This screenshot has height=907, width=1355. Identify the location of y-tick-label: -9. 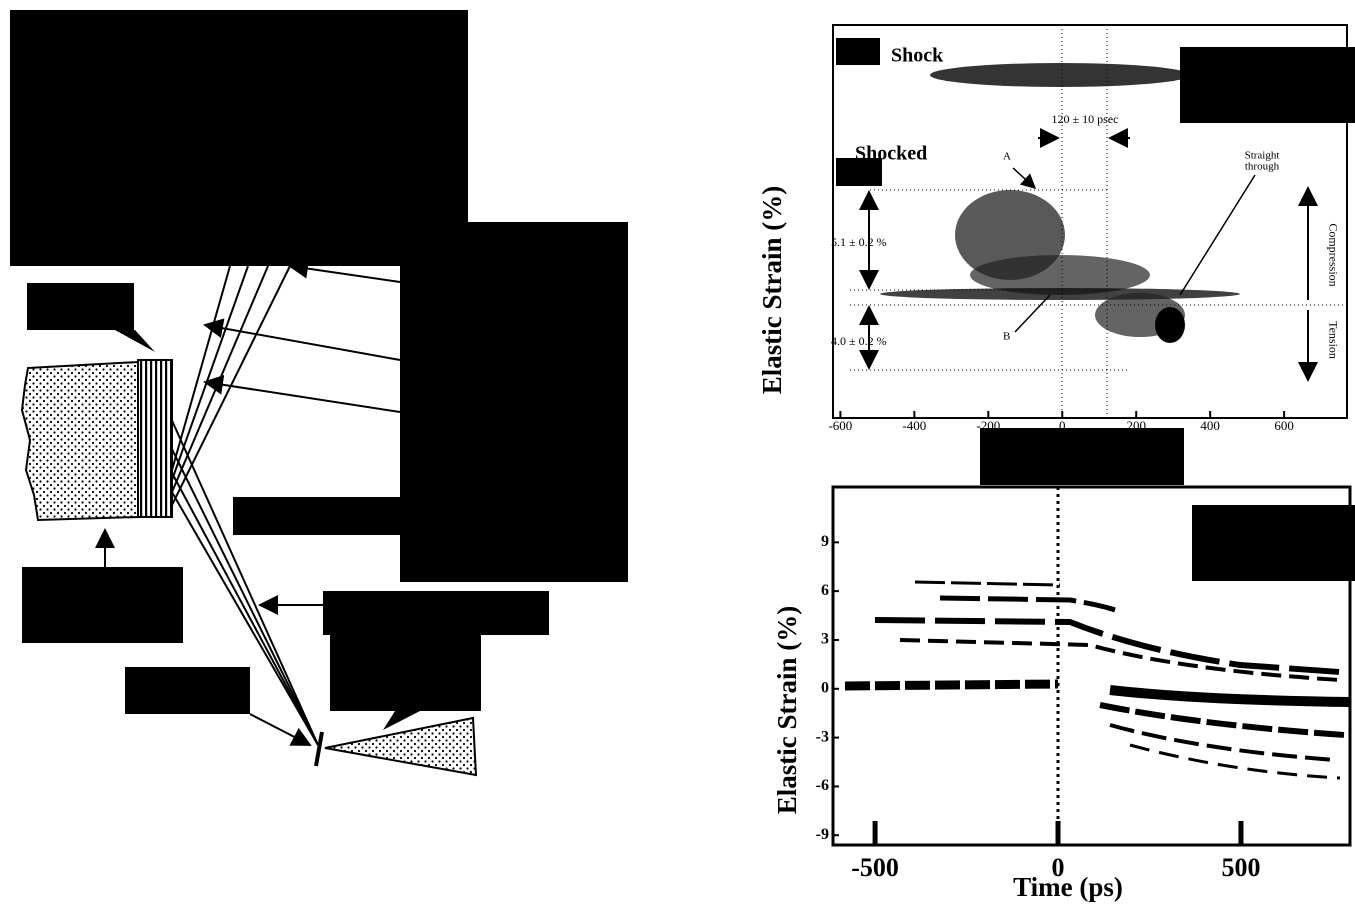
(822, 834).